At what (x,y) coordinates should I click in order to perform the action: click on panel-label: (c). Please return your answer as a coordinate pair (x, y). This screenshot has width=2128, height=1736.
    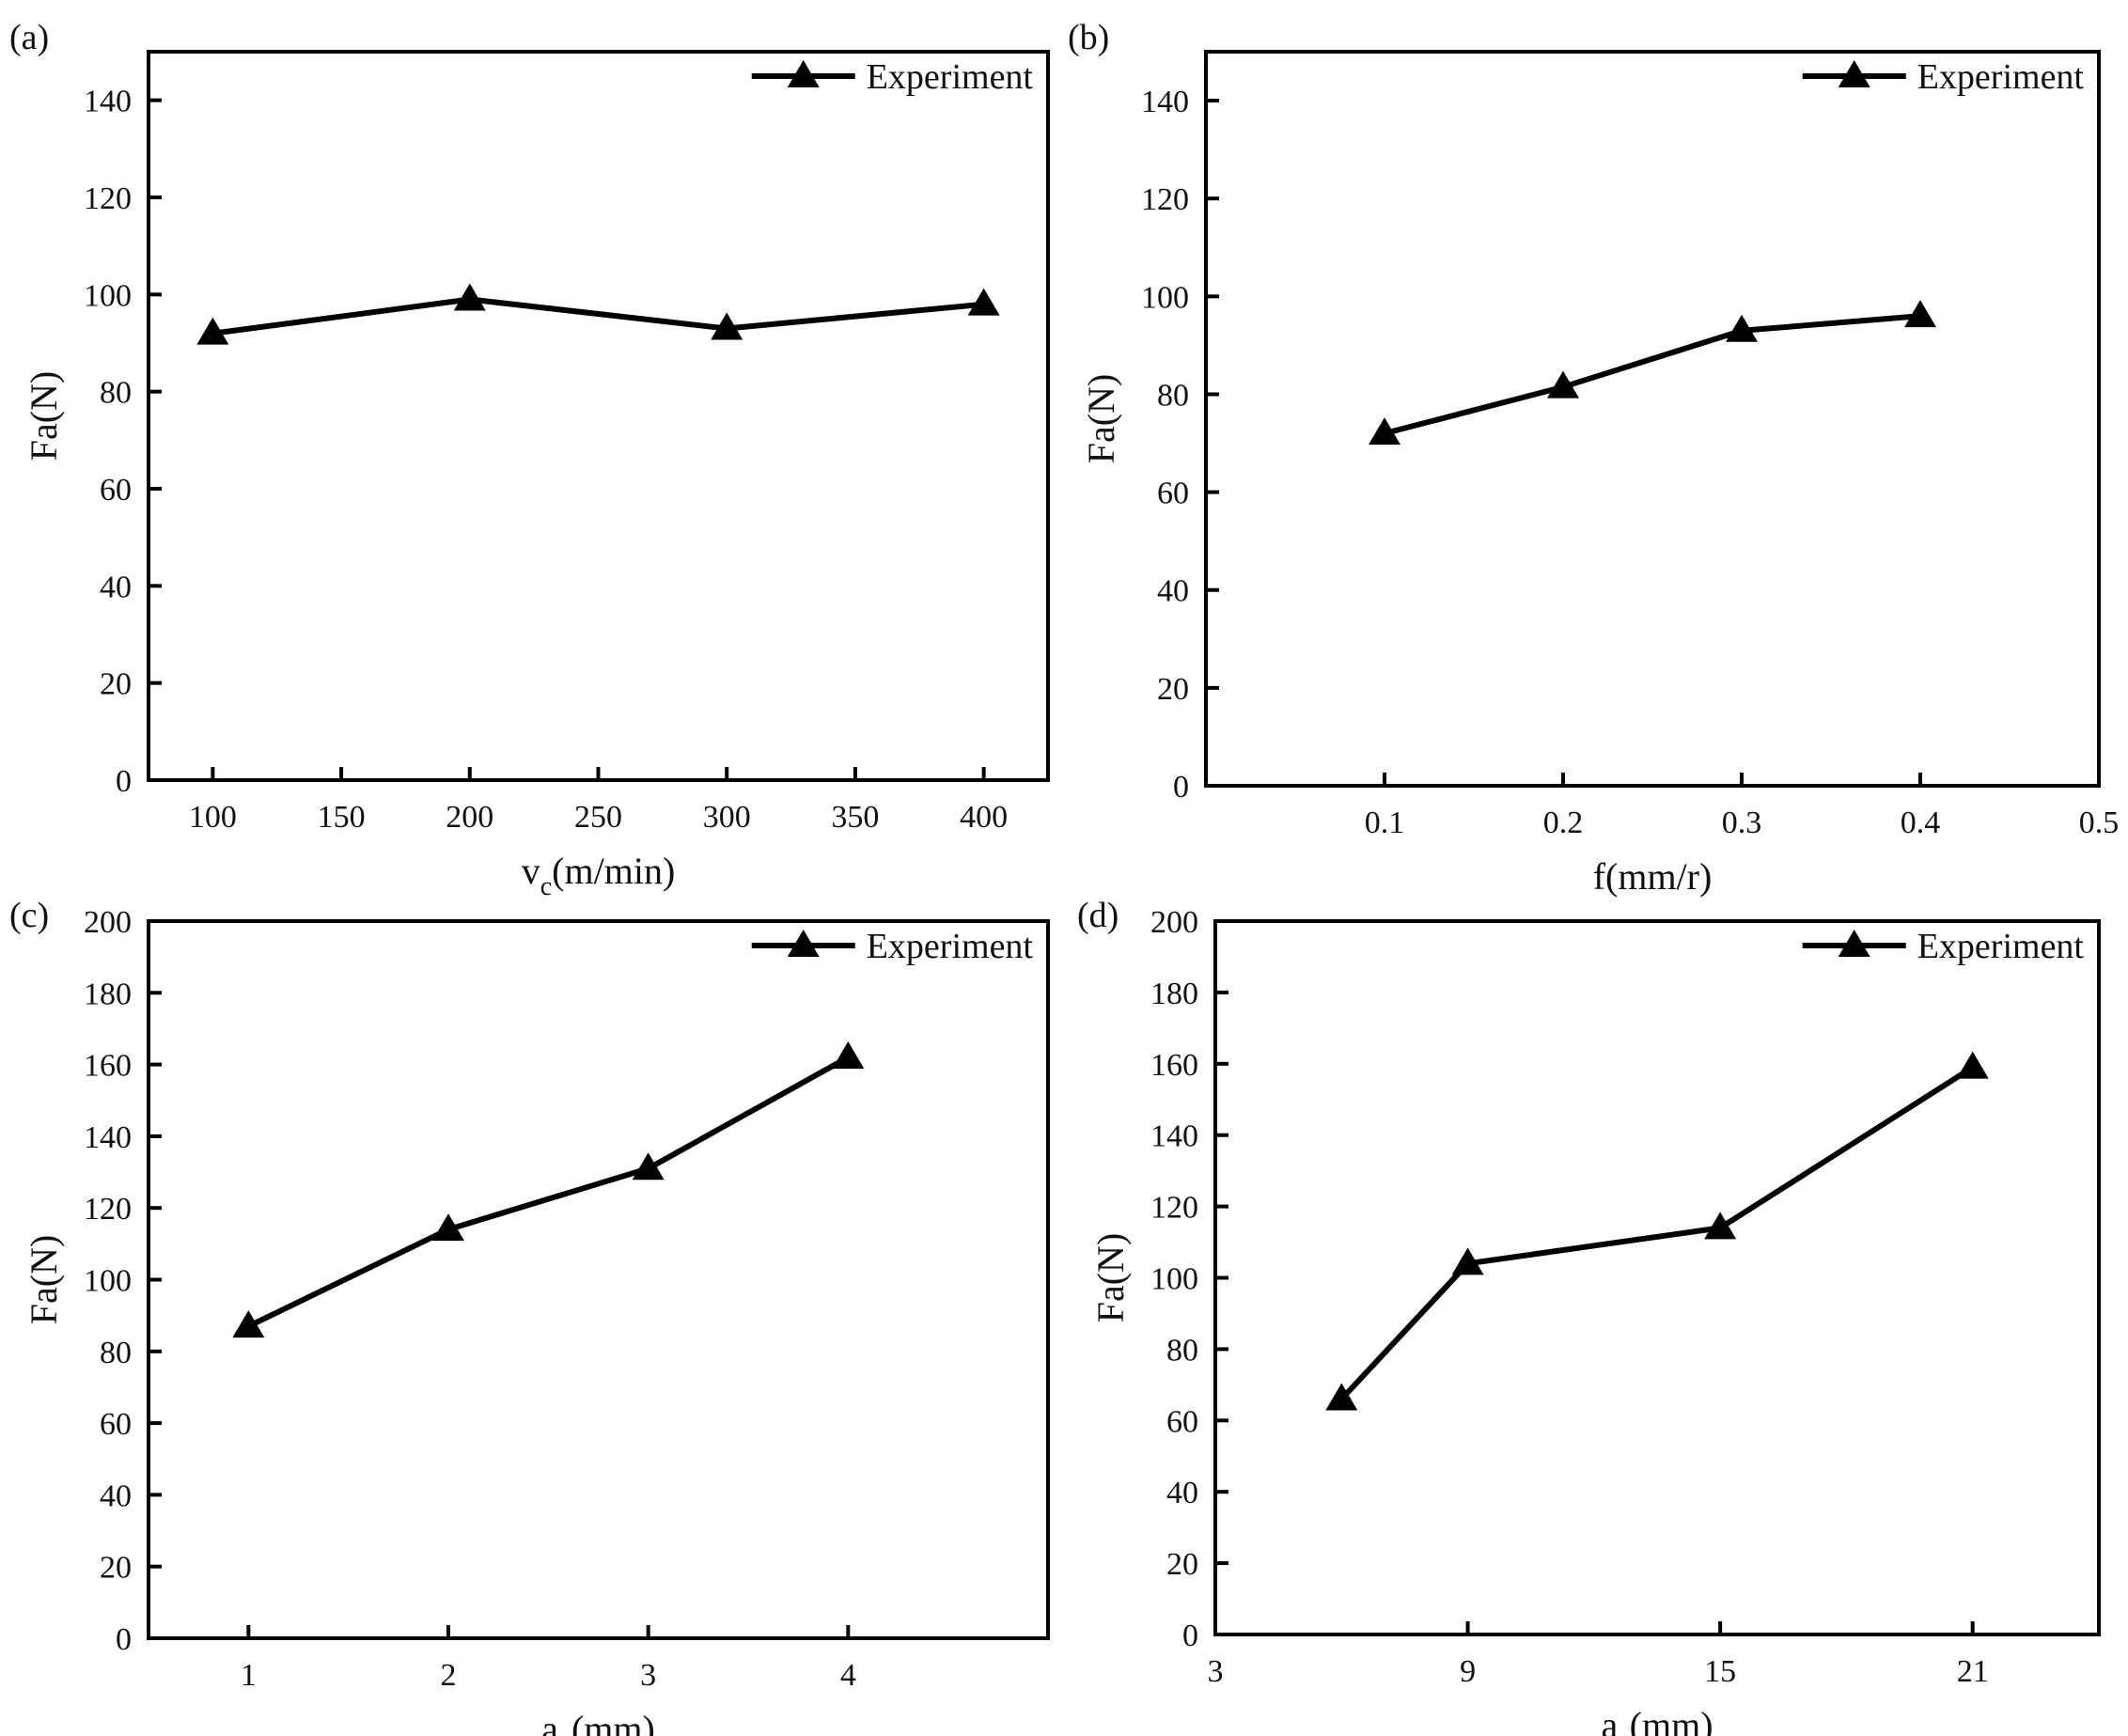
    Looking at the image, I should click on (29, 915).